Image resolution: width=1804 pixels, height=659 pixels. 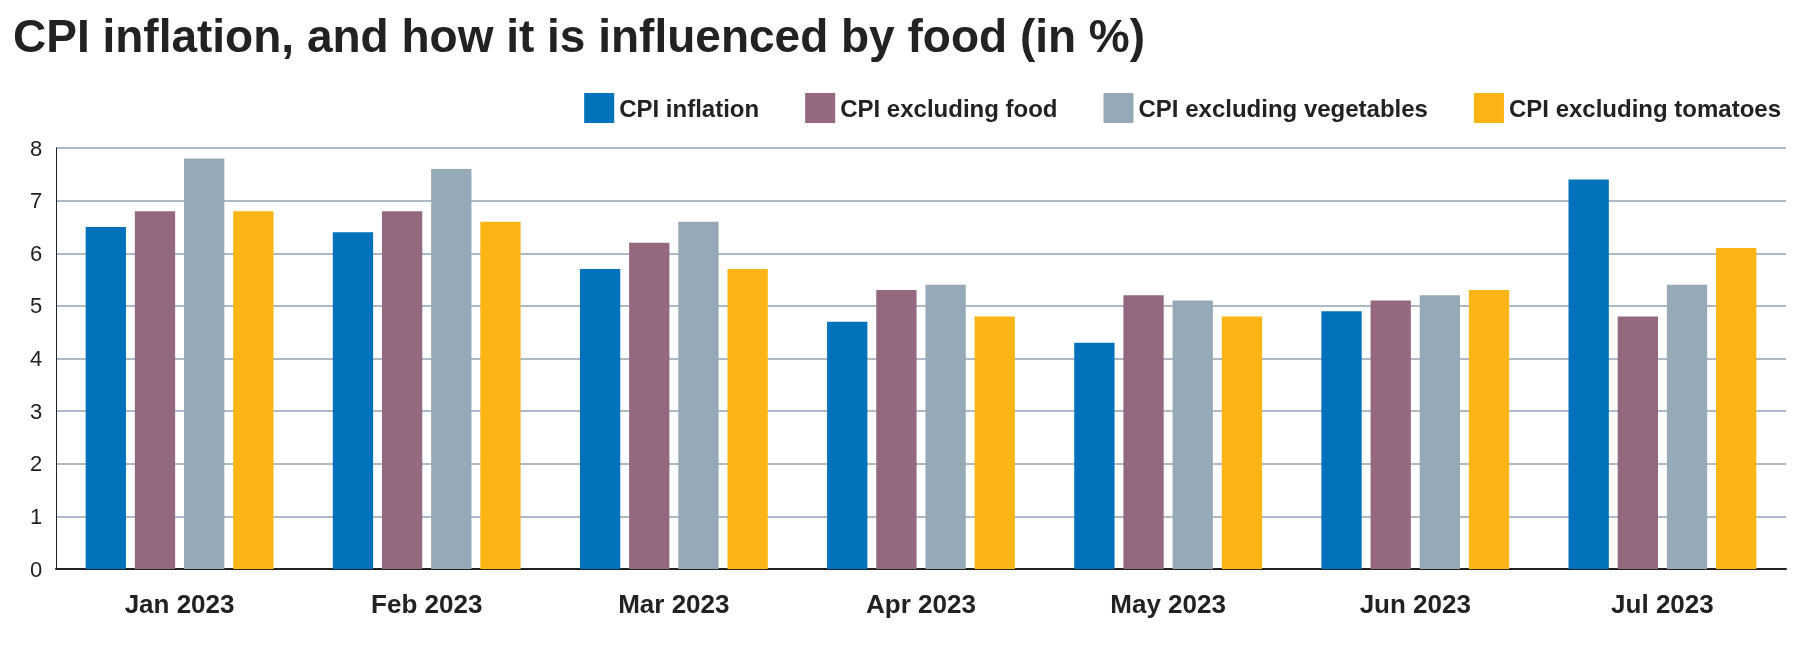 I want to click on x-tick-label: Feb 2023, so click(x=427, y=604).